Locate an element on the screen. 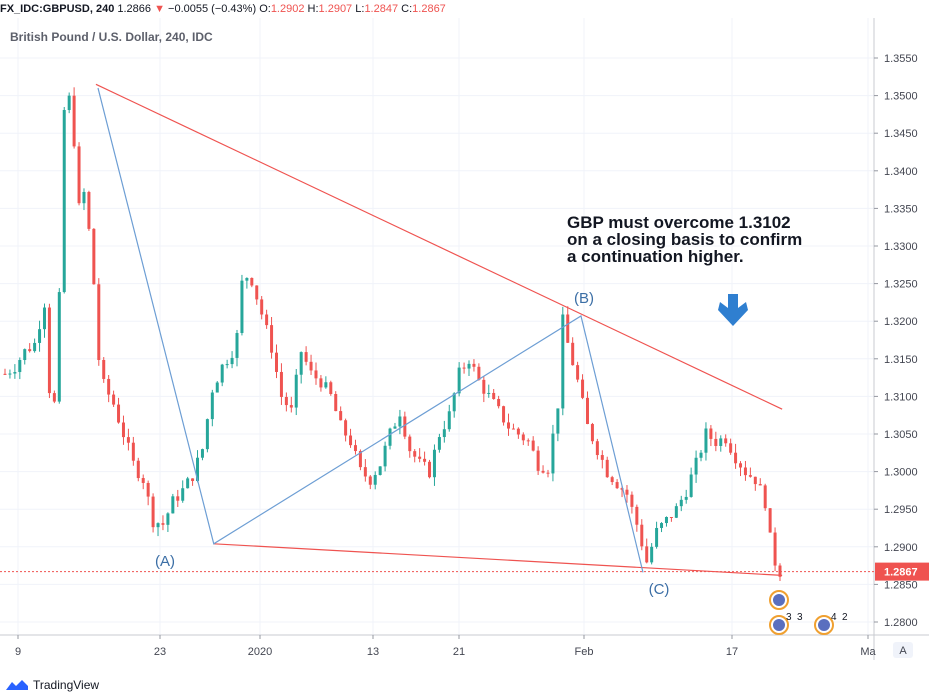  low-label: L: is located at coordinates (360, 9).